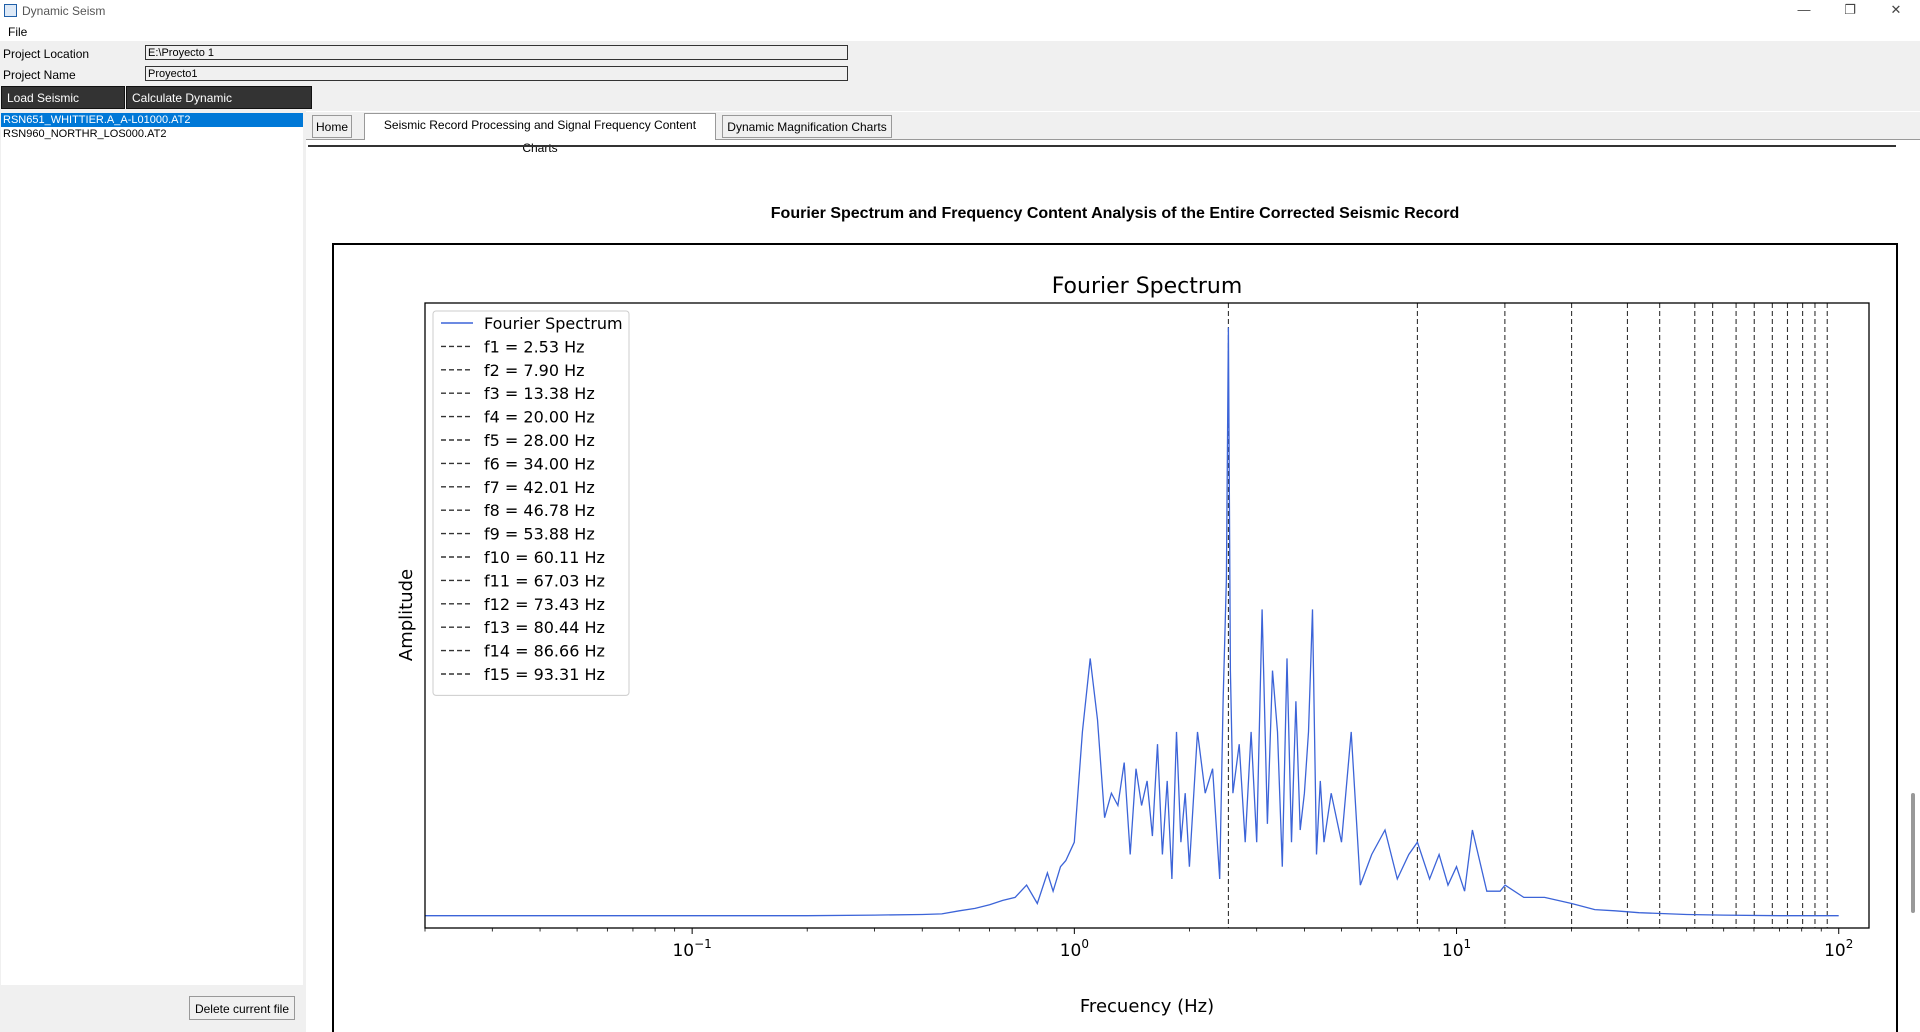 This screenshot has height=1032, width=1920. Describe the element at coordinates (1102, 146) in the screenshot. I see `section-divider` at that location.